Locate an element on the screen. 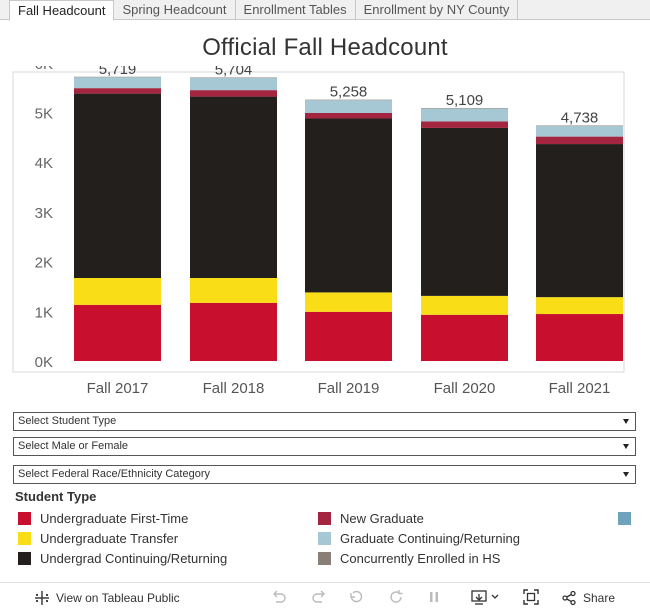 The image size is (650, 610). legend-label: Undergrad Continuing/Returning is located at coordinates (134, 558).